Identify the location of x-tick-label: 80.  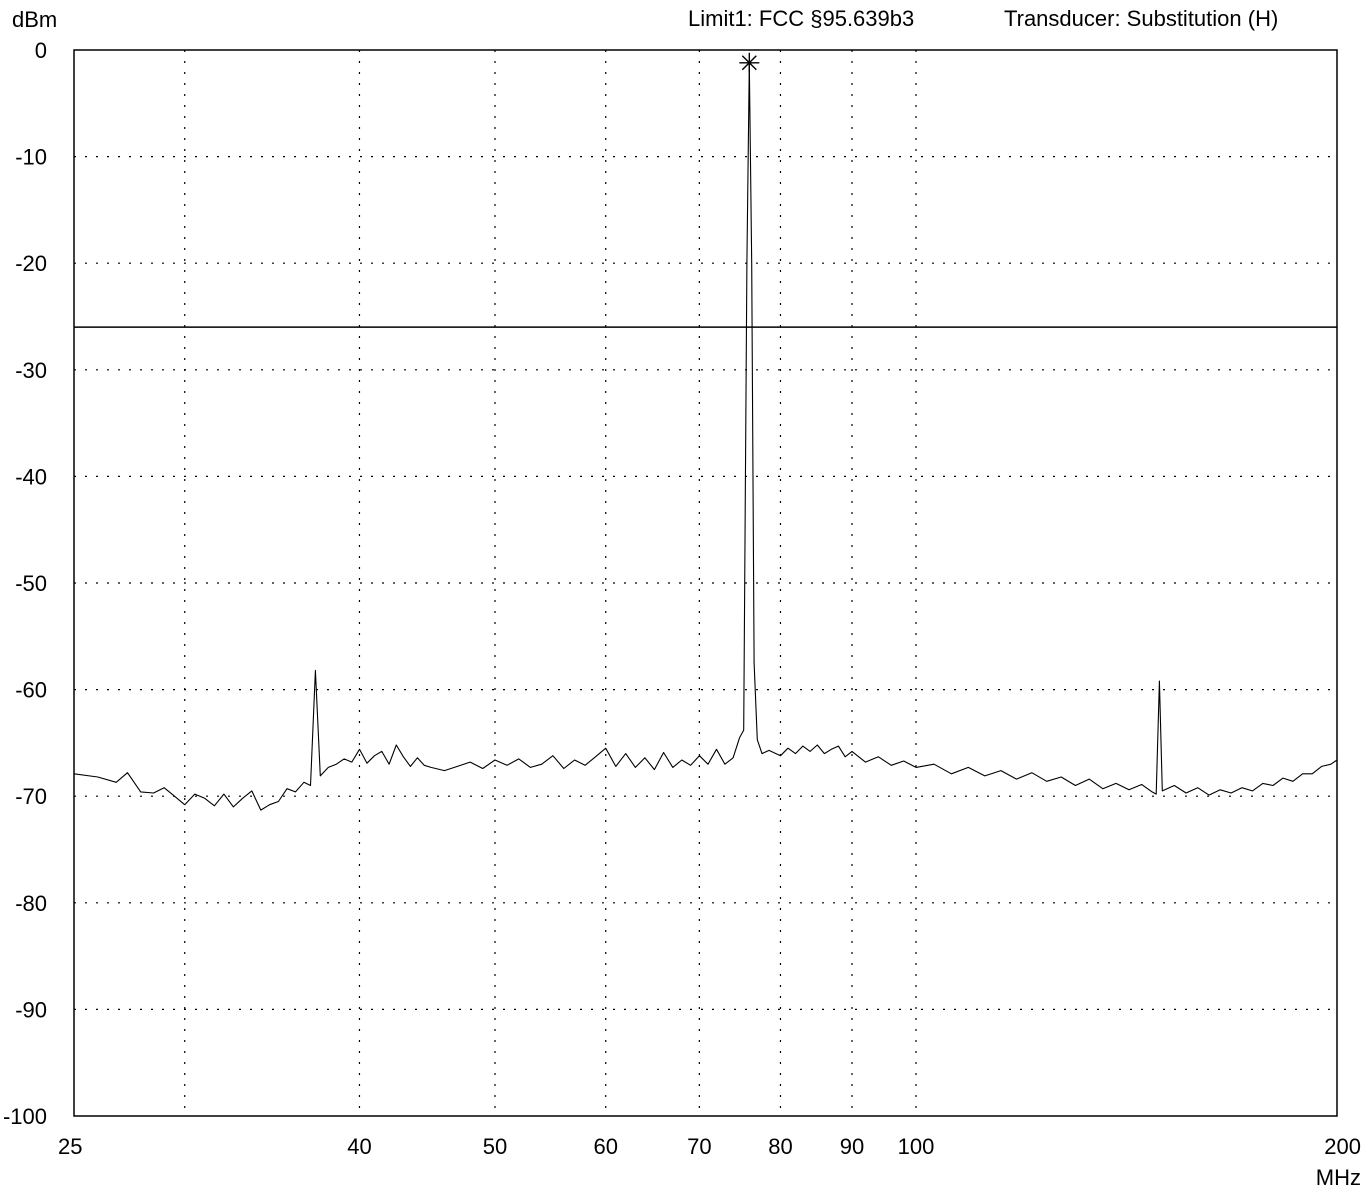
(780, 1146).